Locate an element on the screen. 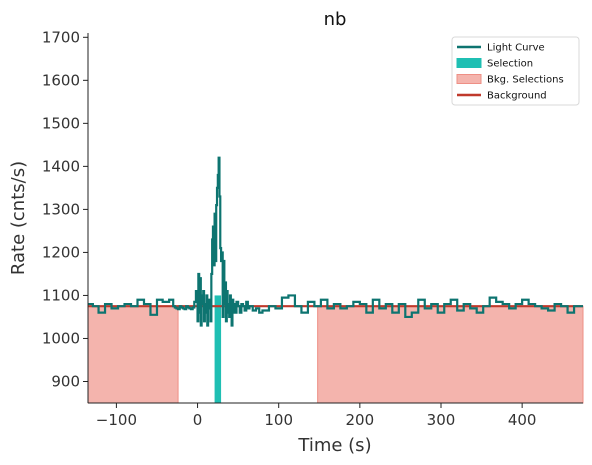 This screenshot has height=465, width=592. x-tick-label: 400 is located at coordinates (522, 420).